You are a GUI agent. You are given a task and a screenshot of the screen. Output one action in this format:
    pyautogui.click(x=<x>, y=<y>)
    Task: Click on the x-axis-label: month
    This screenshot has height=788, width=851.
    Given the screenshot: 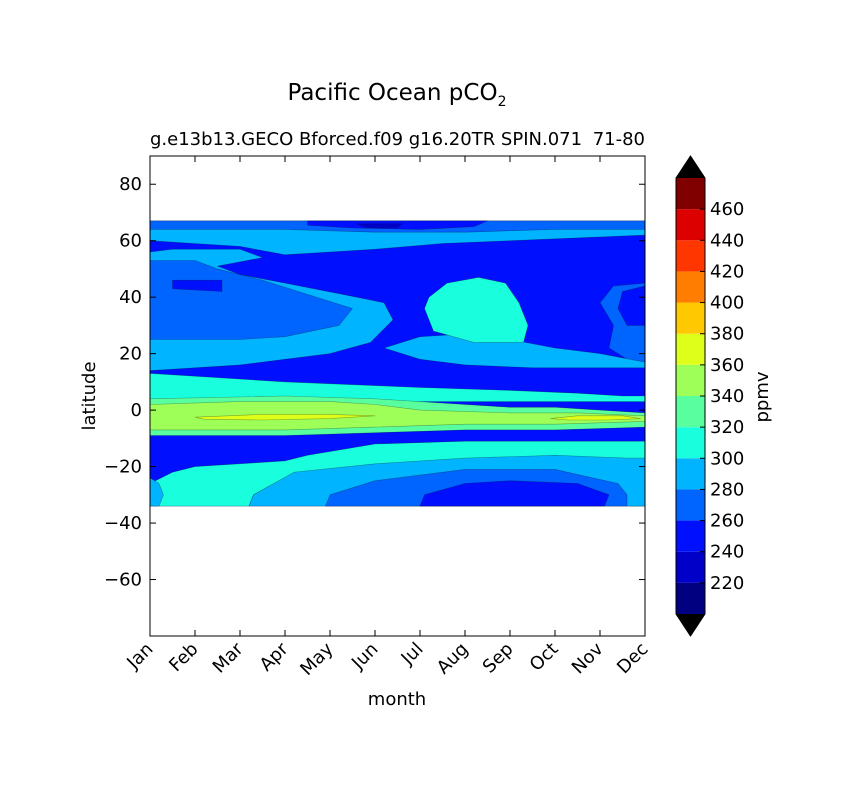 What is the action you would take?
    pyautogui.click(x=397, y=699)
    